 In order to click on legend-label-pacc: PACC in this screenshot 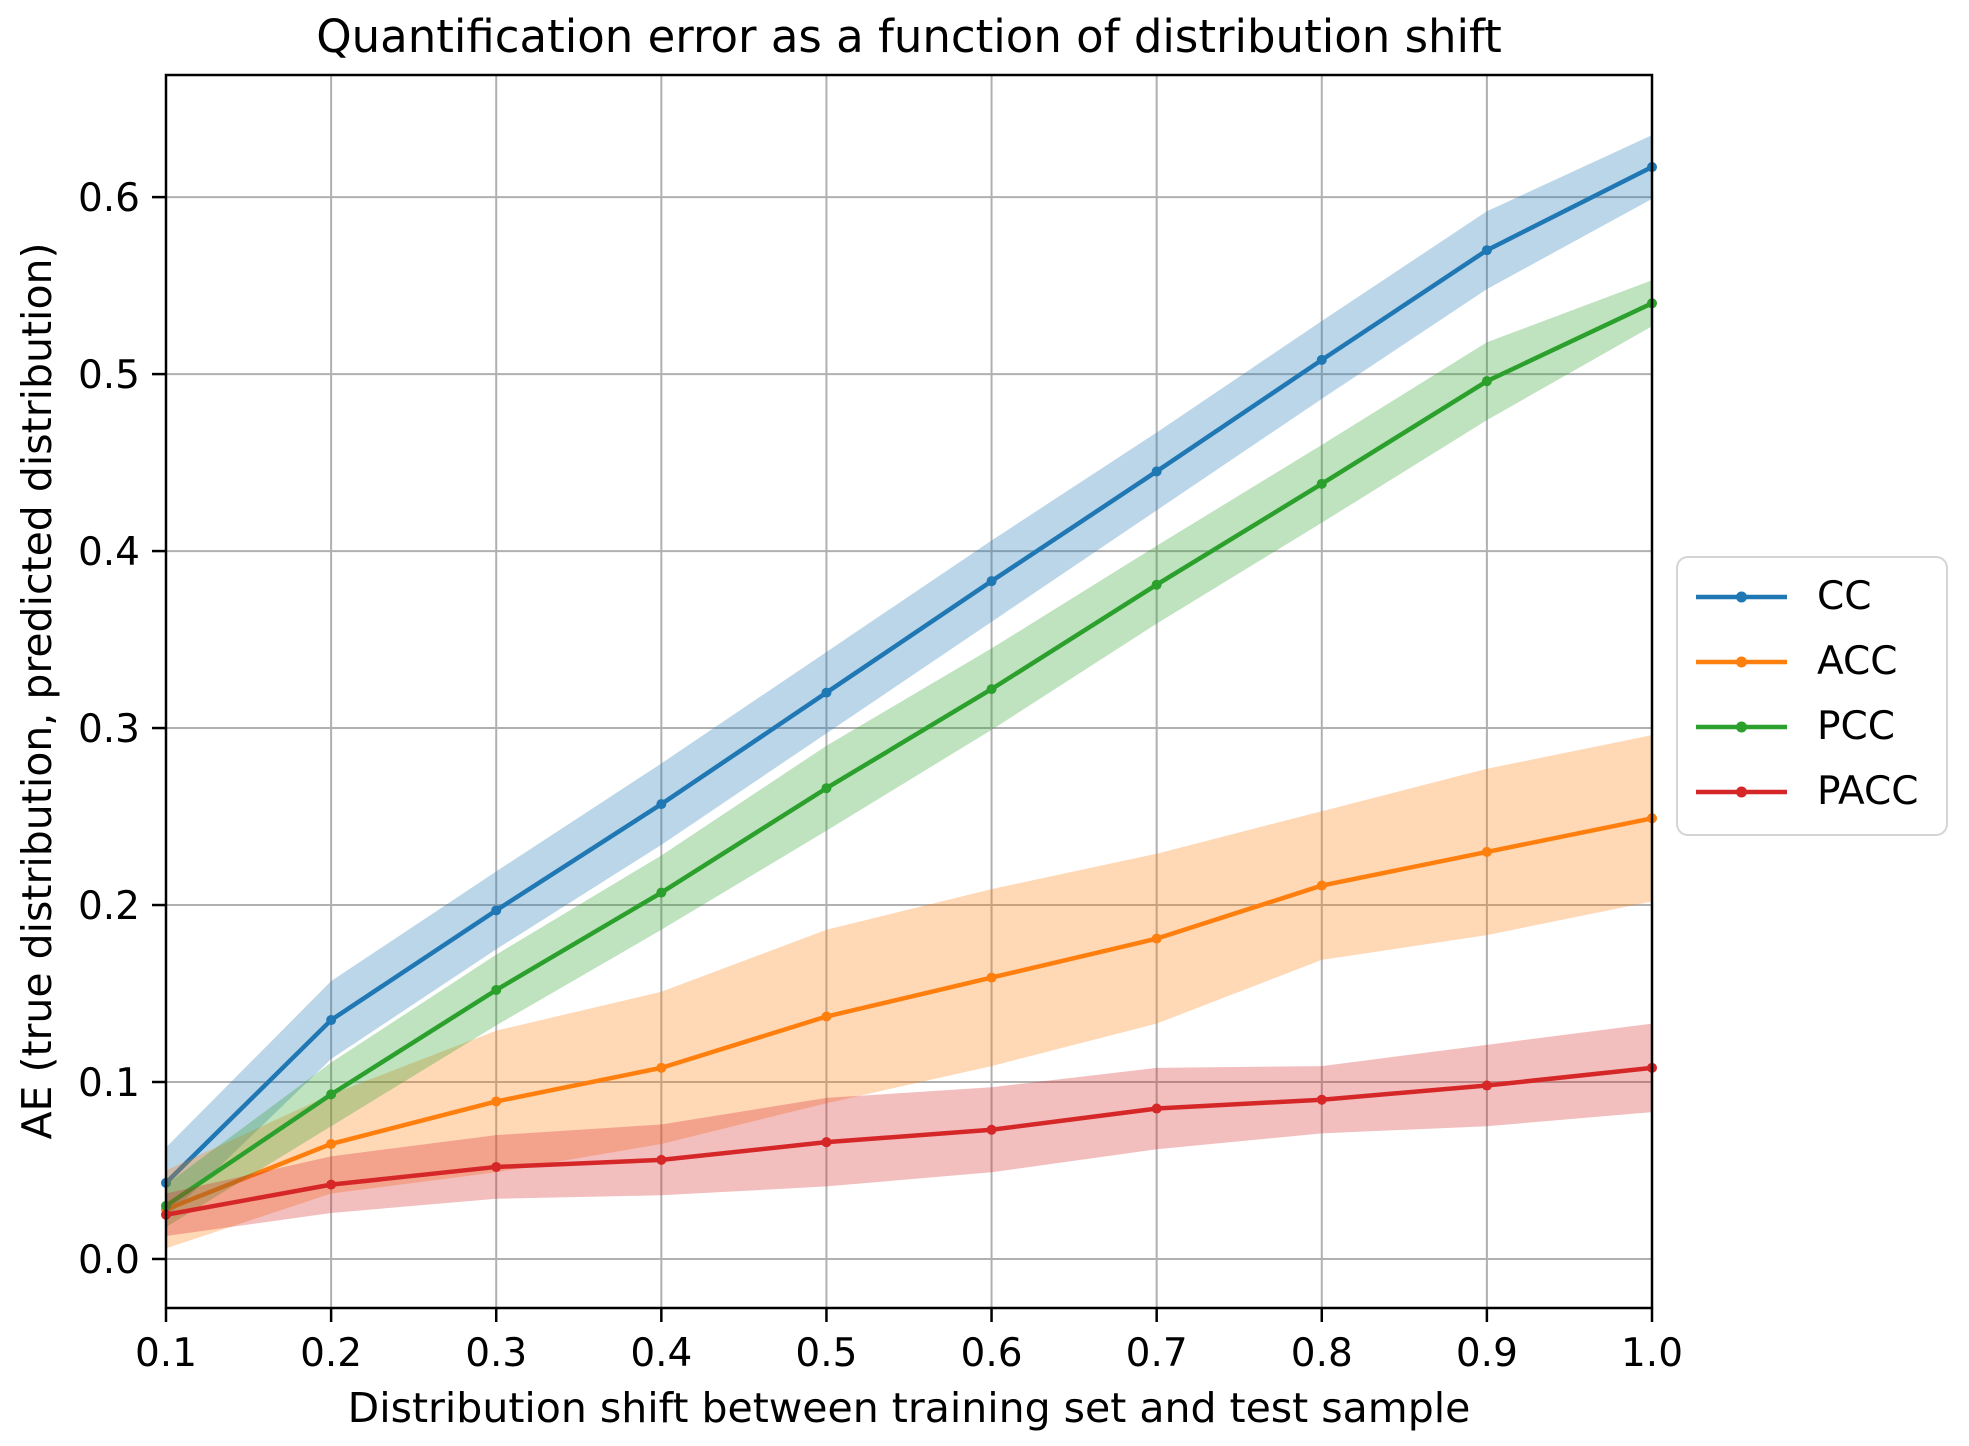, I will do `click(1868, 791)`.